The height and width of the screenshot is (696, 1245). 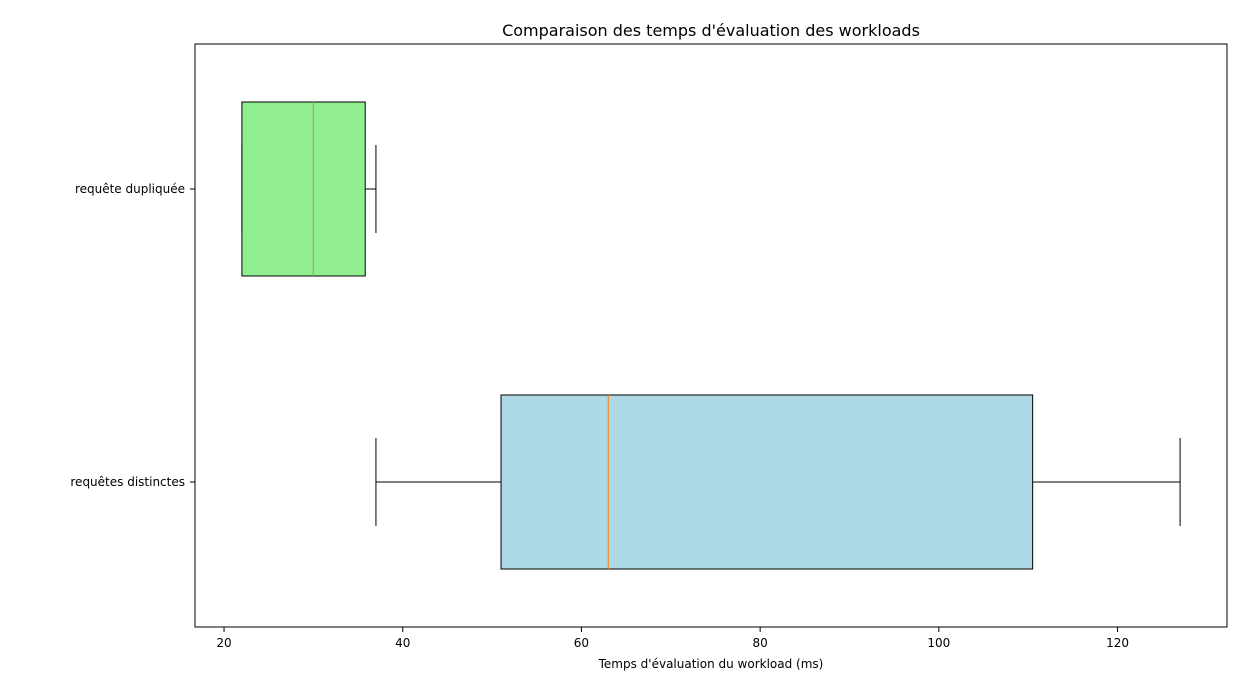 I want to click on x-axis: 20 40 60 80 100 120, so click(x=672, y=638).